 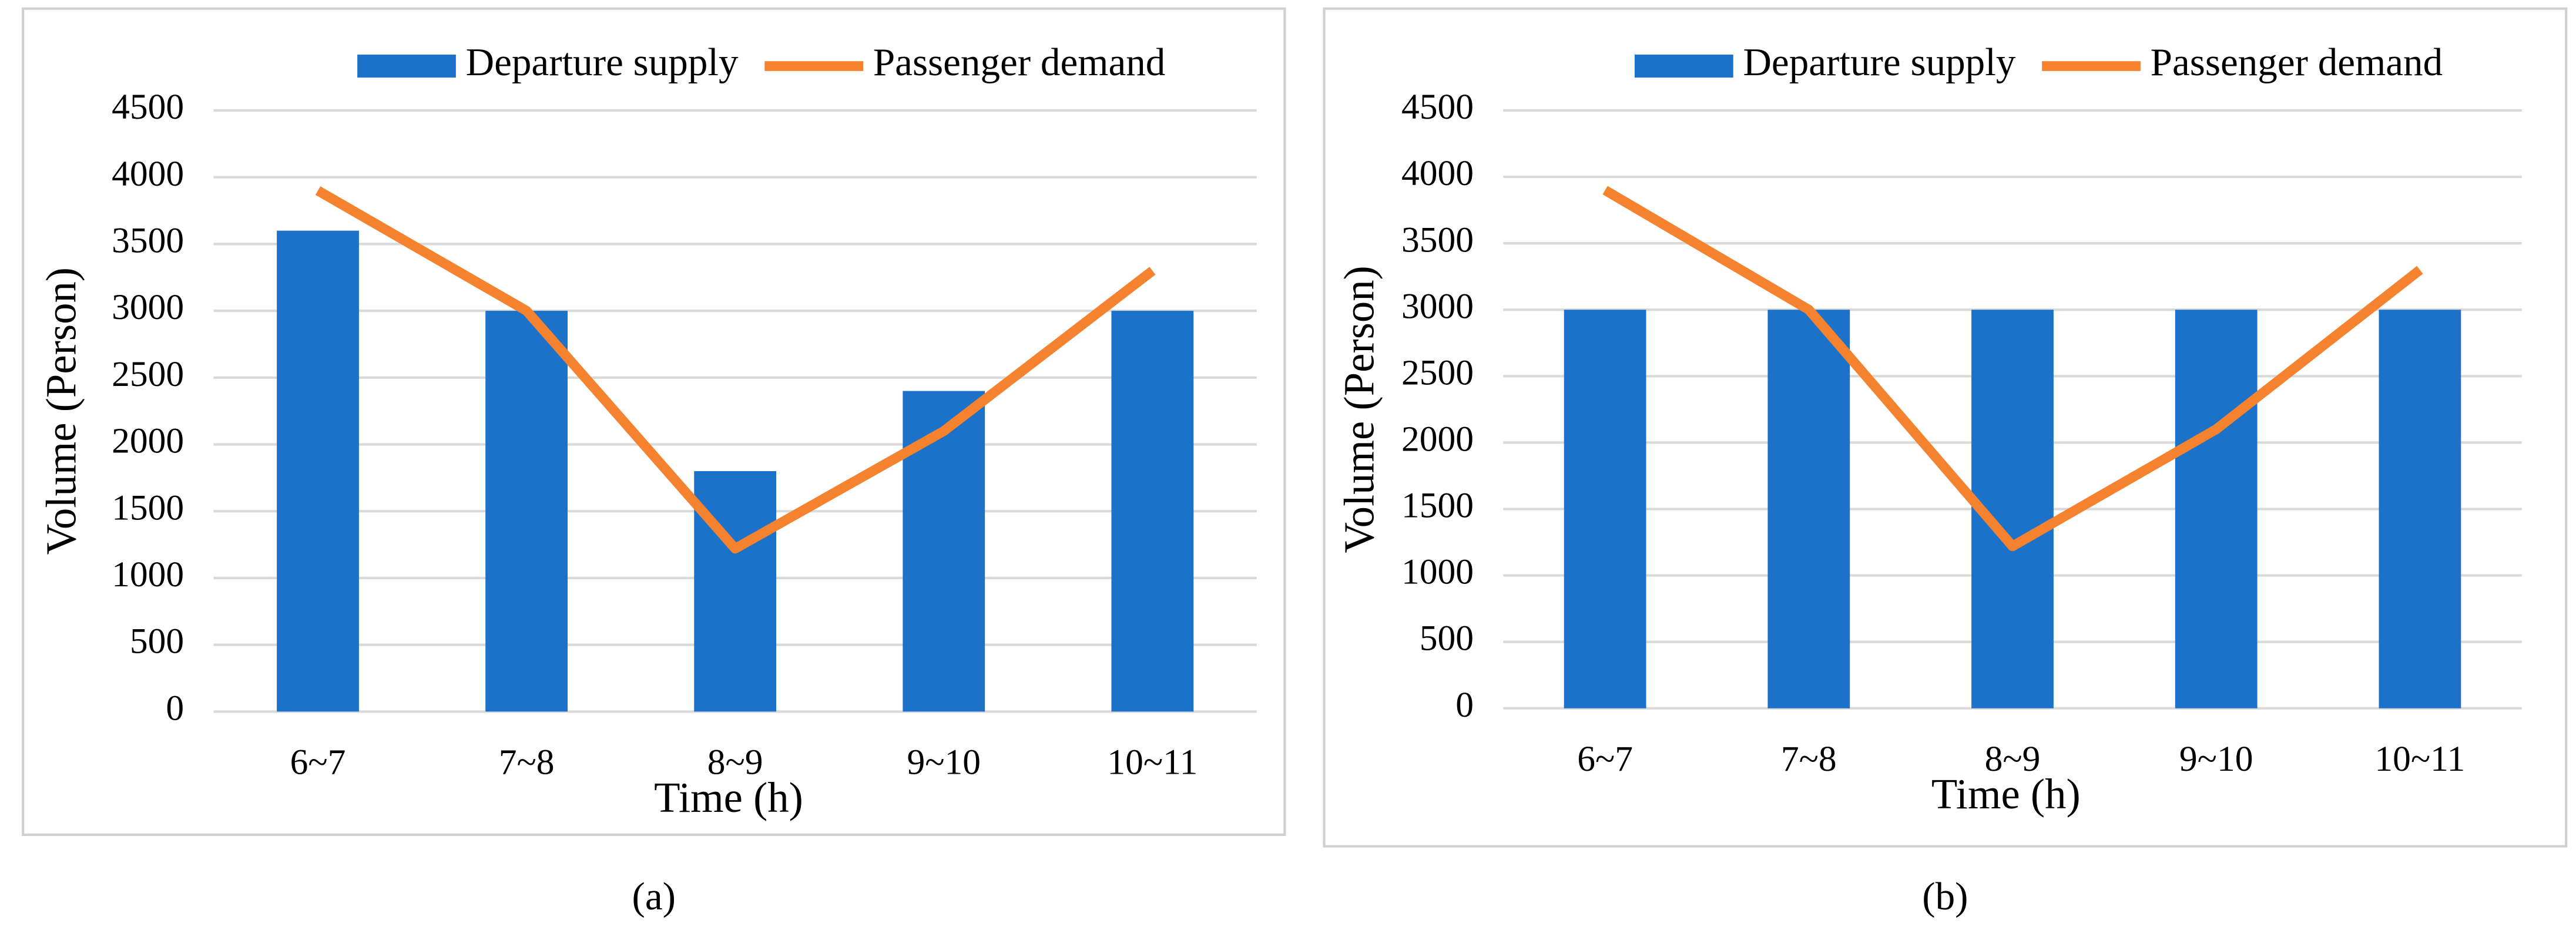 What do you see at coordinates (654, 896) in the screenshot?
I see `caption: (a)` at bounding box center [654, 896].